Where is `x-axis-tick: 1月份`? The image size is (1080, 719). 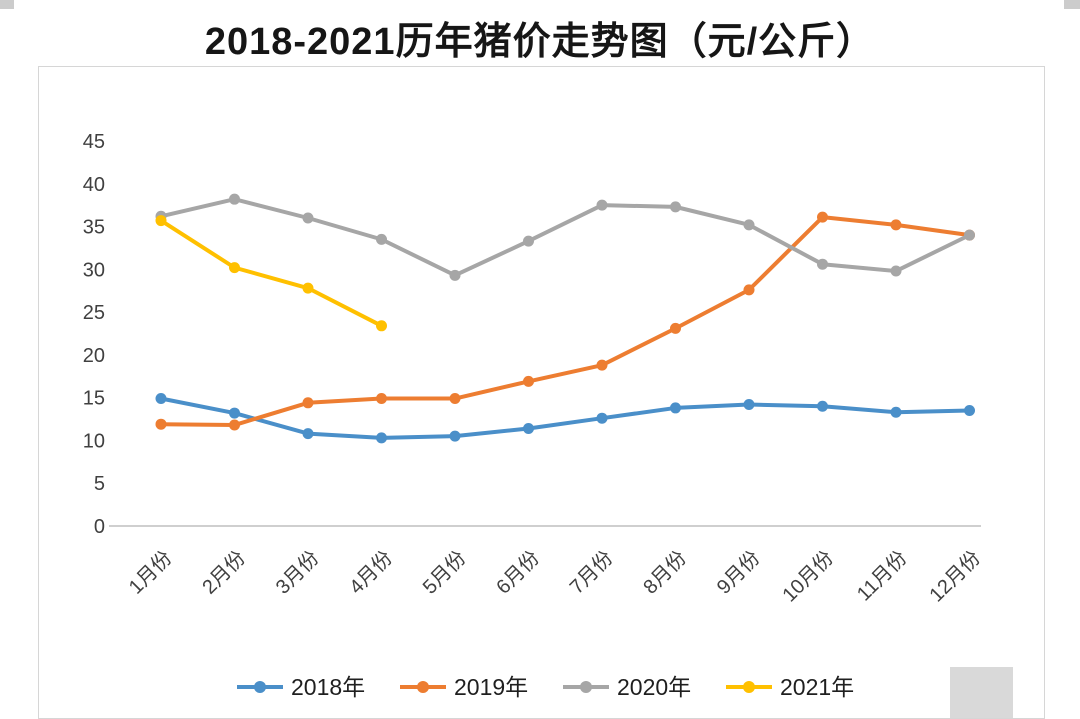 x-axis-tick: 1月份 is located at coordinates (150, 572).